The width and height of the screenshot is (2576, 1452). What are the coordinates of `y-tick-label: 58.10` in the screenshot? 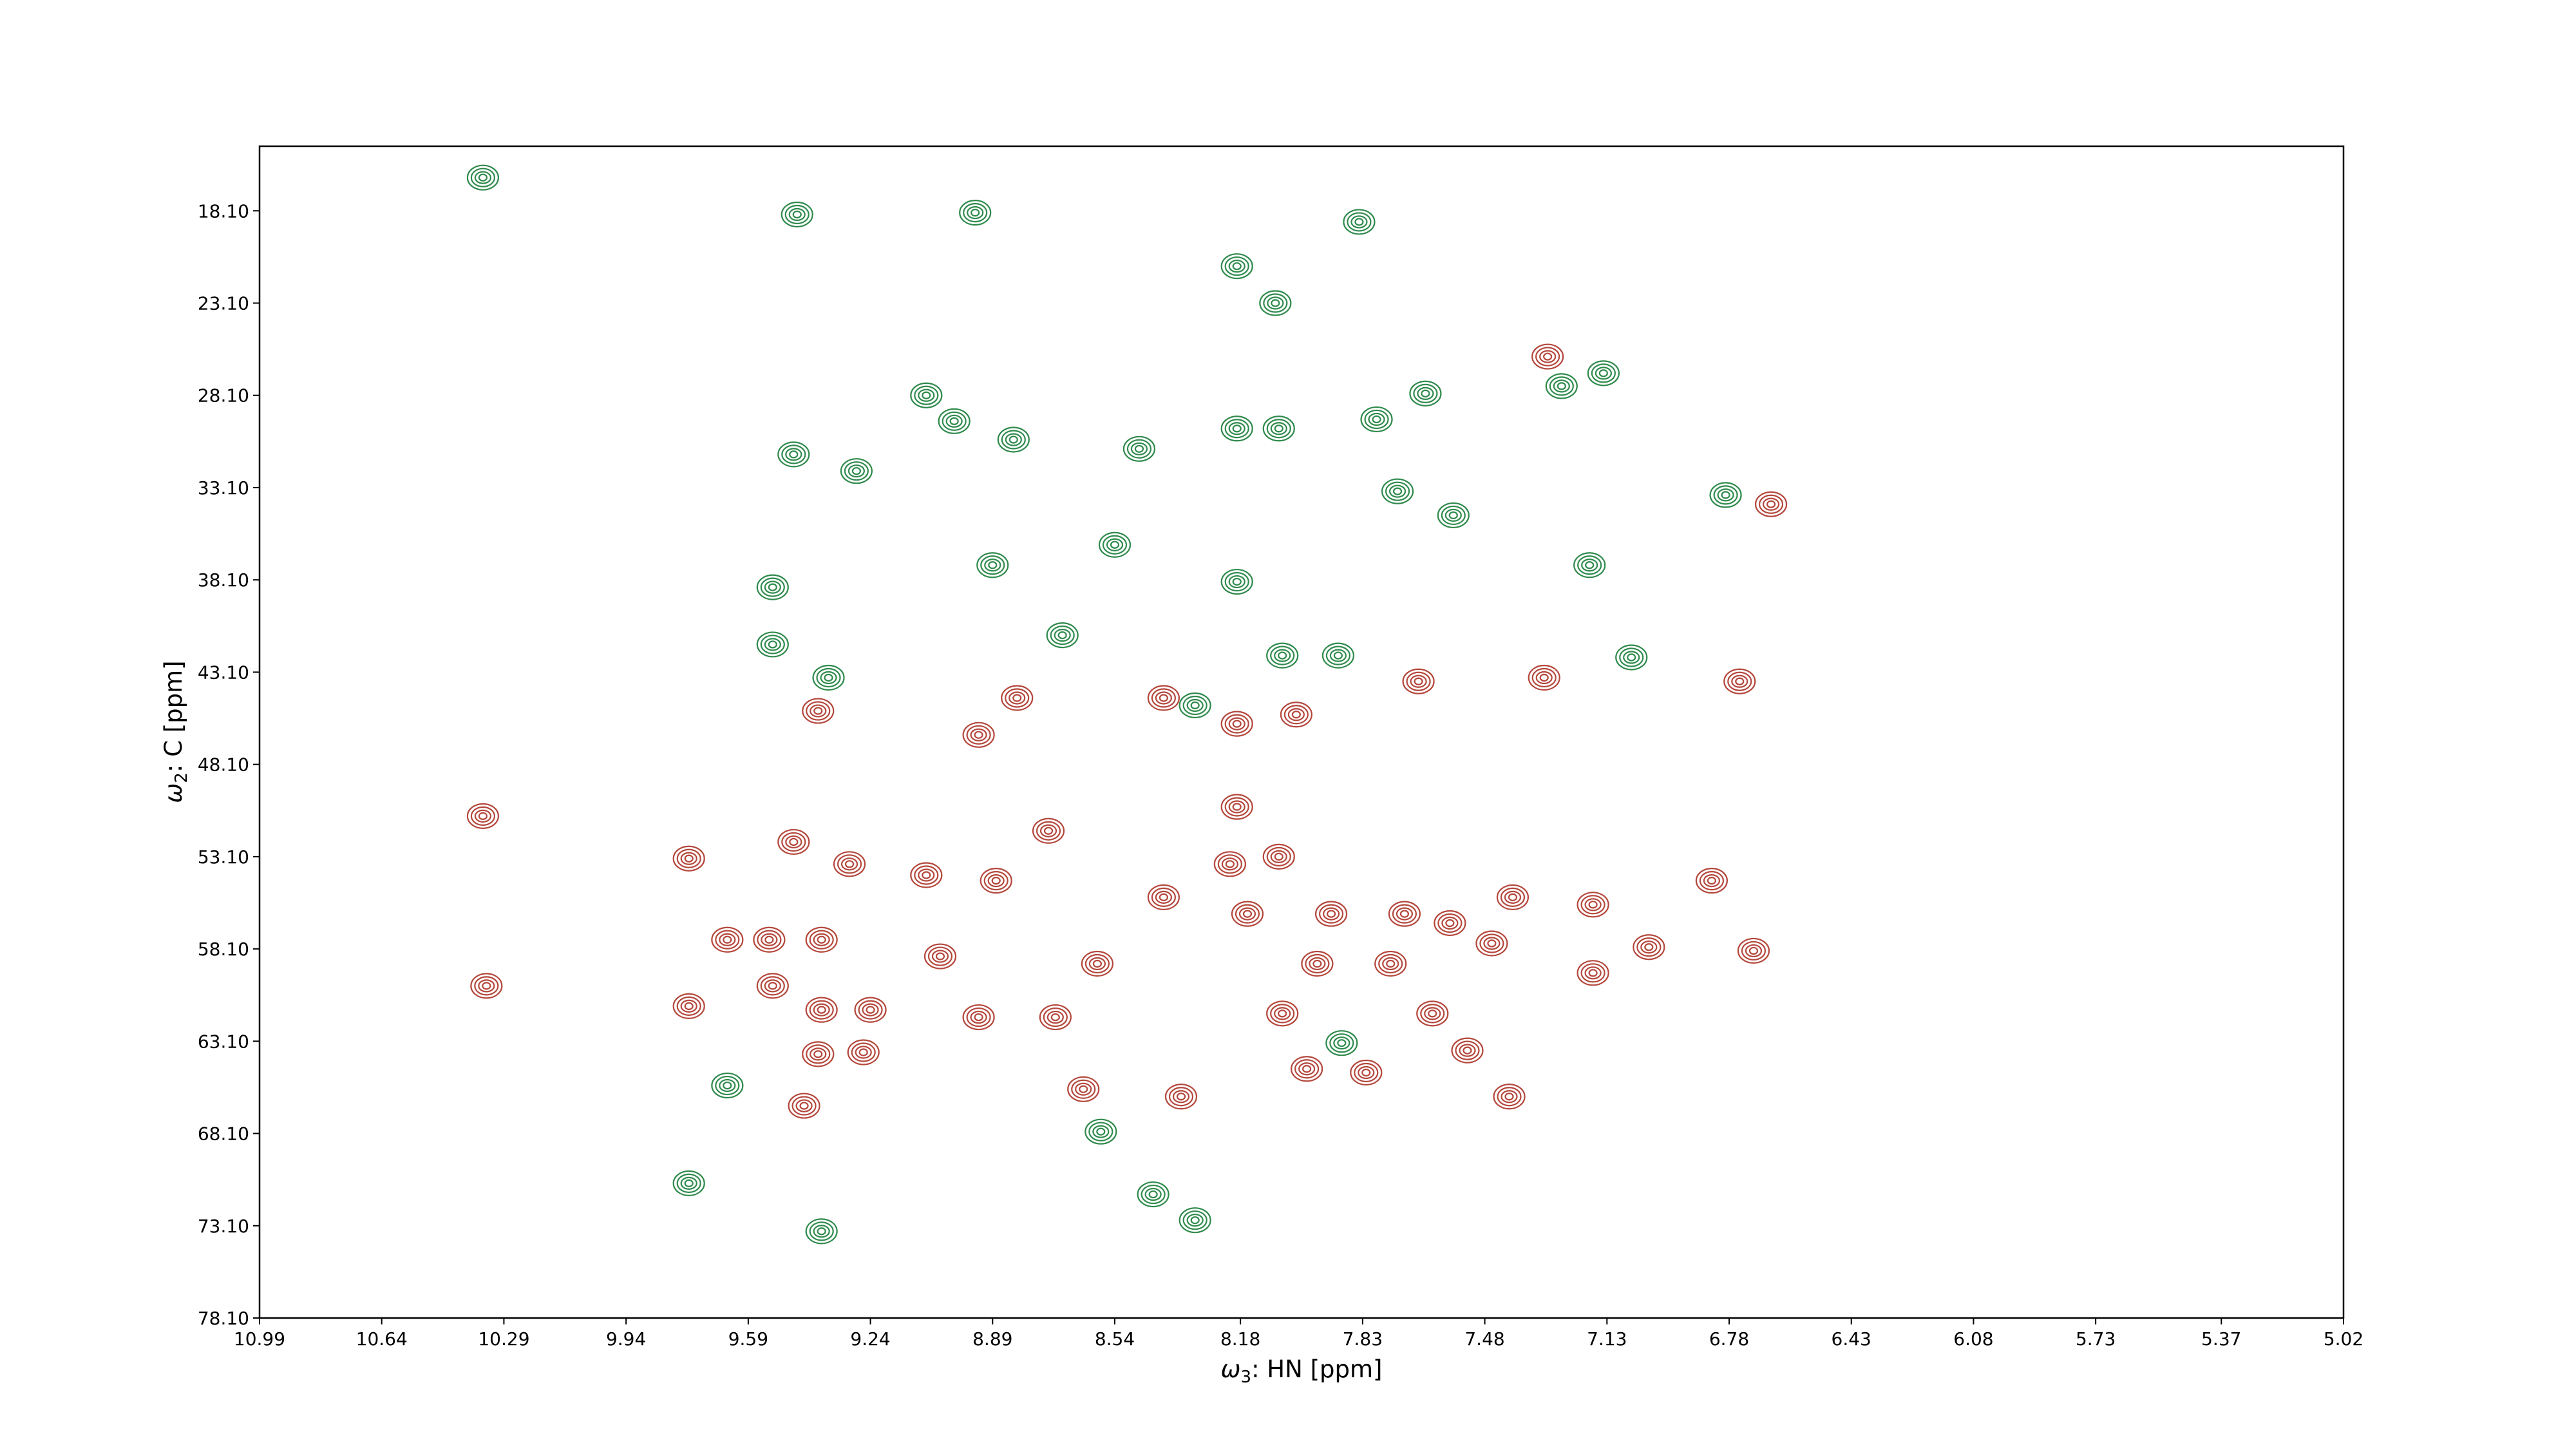 It's located at (224, 949).